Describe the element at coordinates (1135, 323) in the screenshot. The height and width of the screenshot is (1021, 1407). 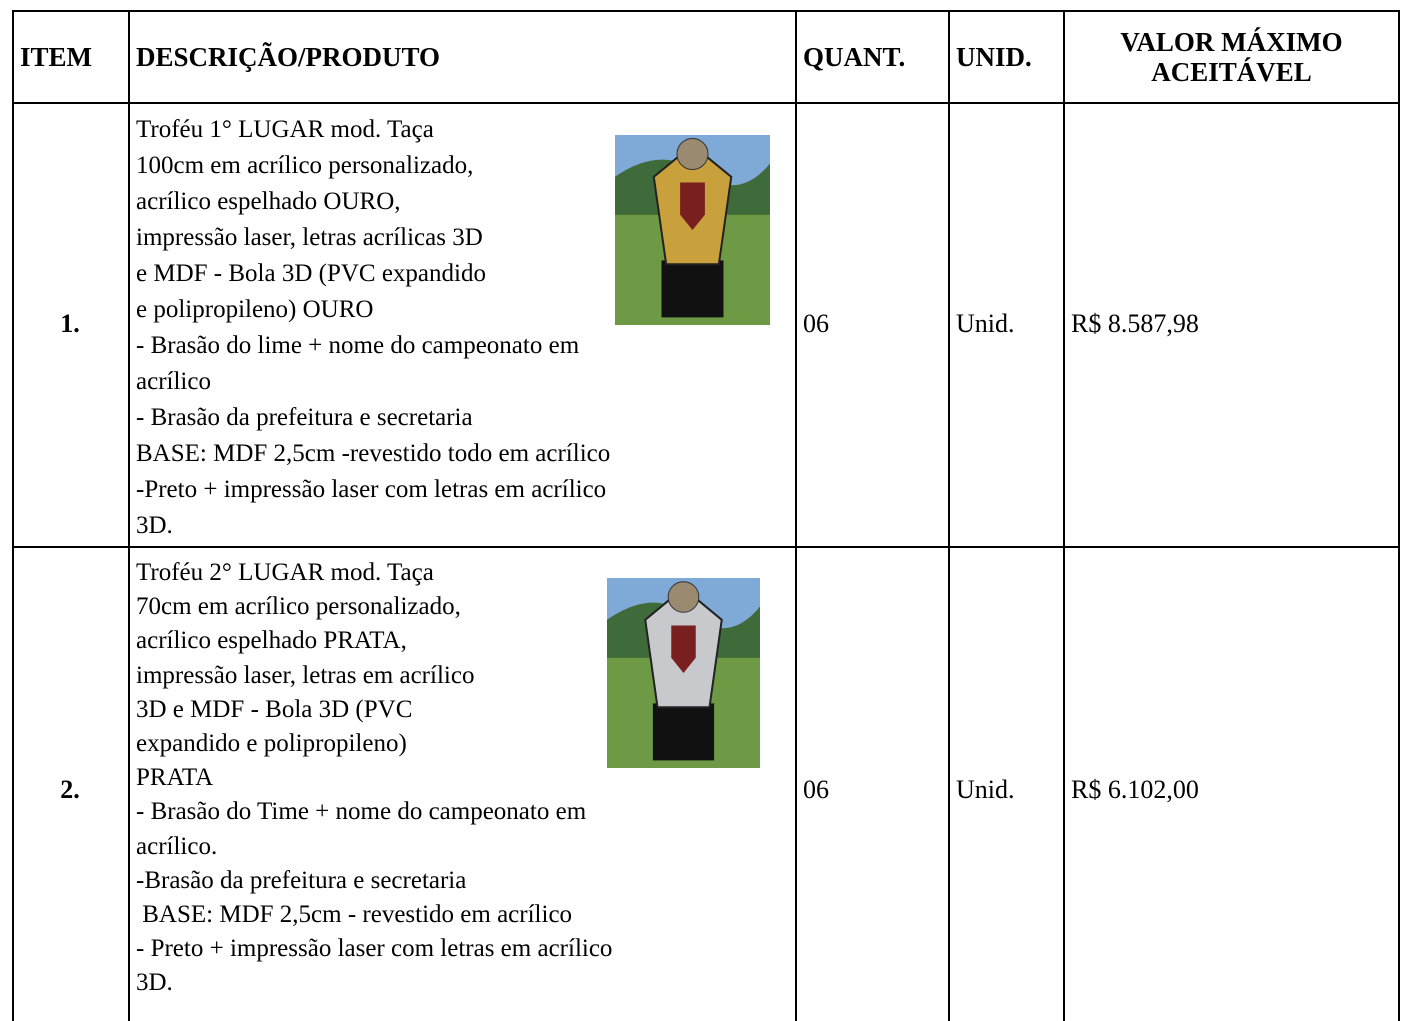
I see `max-value: R$ 8.587,98` at that location.